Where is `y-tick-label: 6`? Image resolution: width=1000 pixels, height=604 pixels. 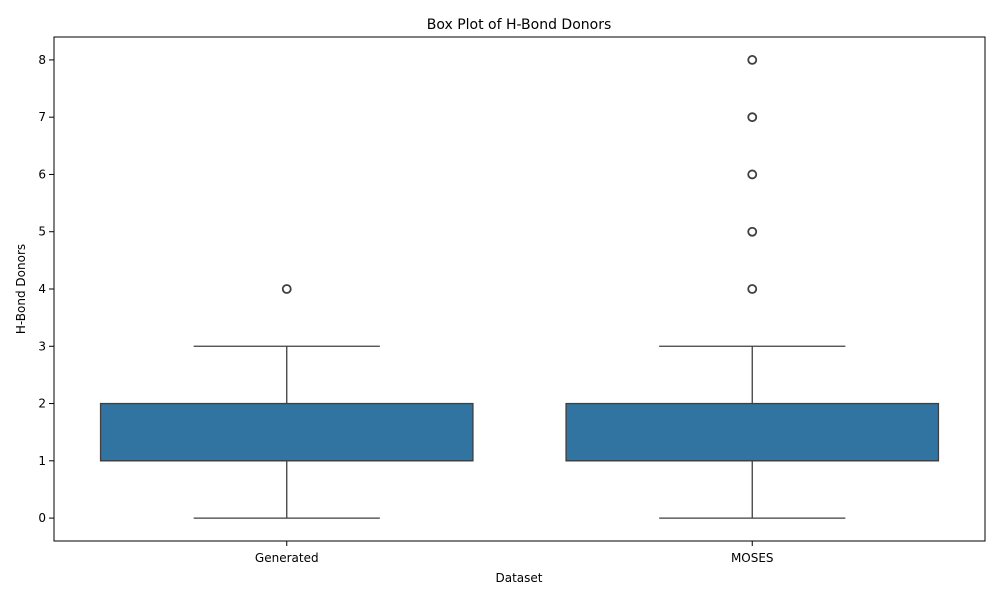
y-tick-label: 6 is located at coordinates (42, 174).